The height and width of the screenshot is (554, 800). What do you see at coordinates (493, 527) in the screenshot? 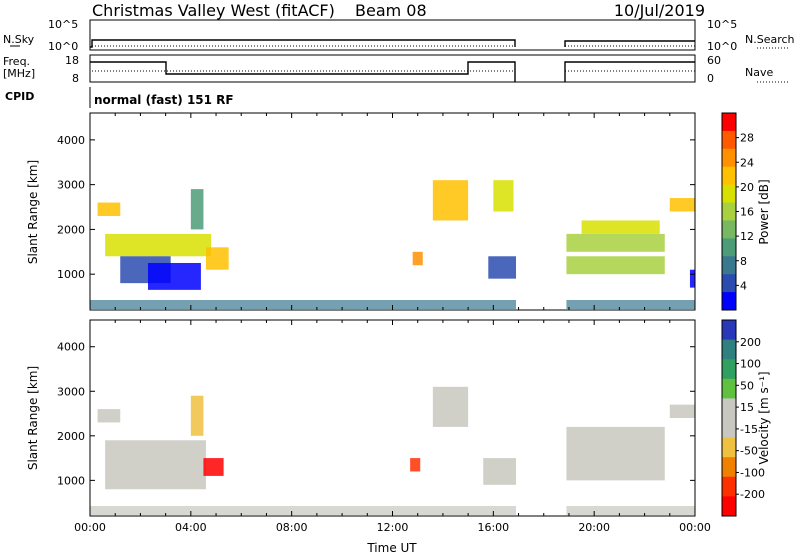
I see `x-tick-label: 16:00` at bounding box center [493, 527].